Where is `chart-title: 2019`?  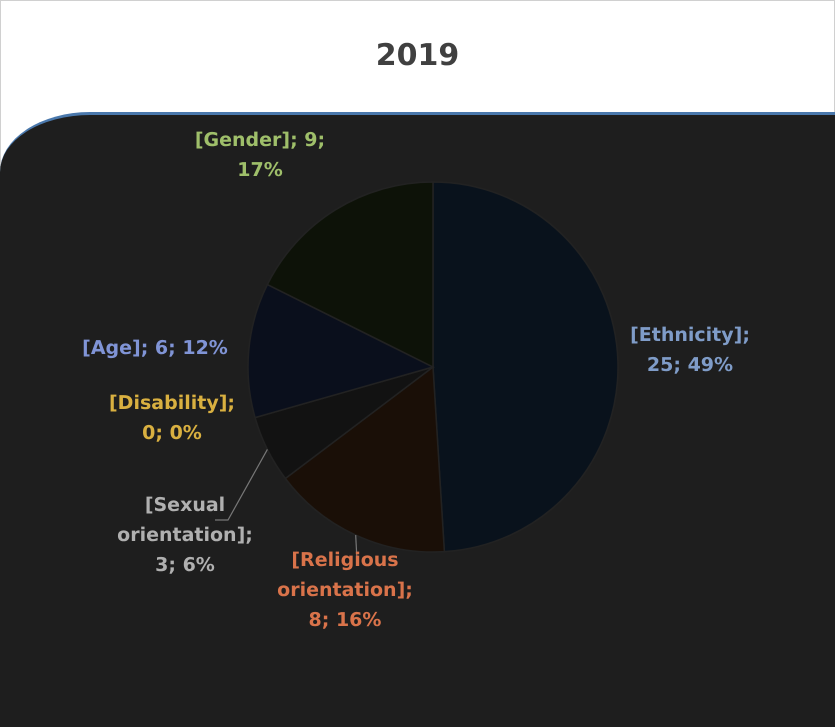
chart-title: 2019 is located at coordinates (417, 55).